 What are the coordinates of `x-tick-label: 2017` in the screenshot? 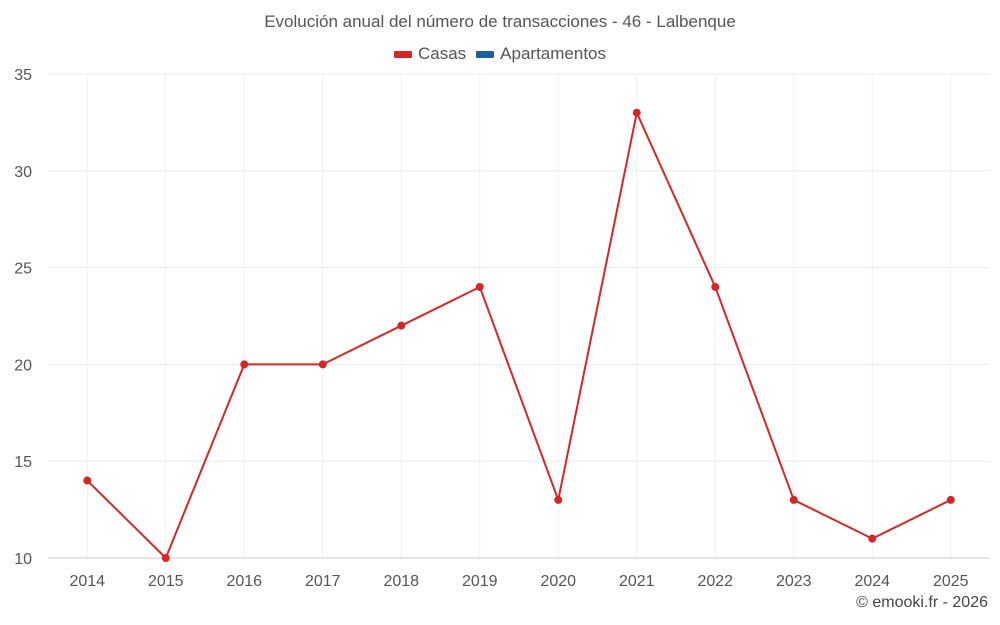 It's located at (323, 581).